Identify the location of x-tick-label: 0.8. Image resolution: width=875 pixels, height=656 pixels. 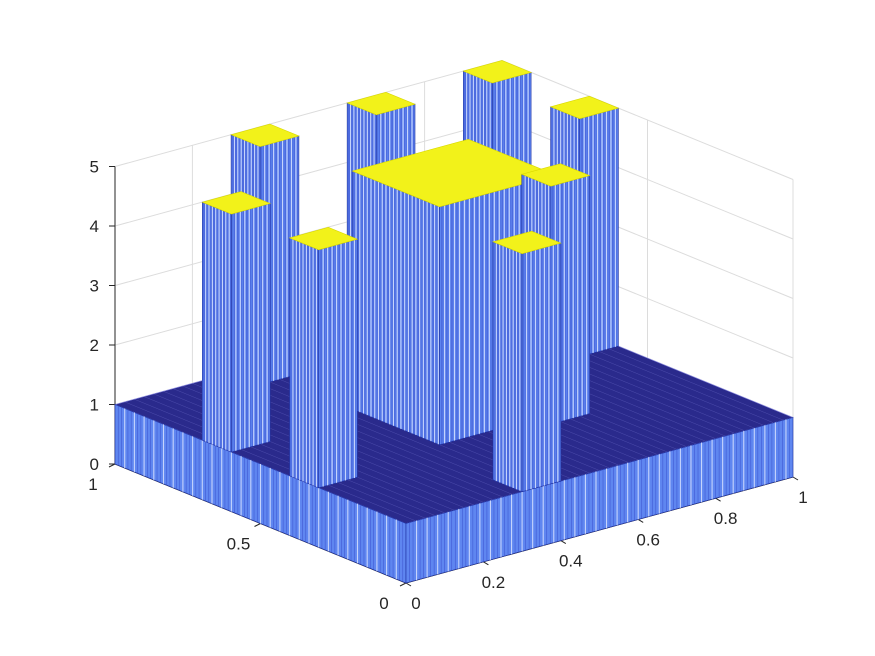
(726, 518).